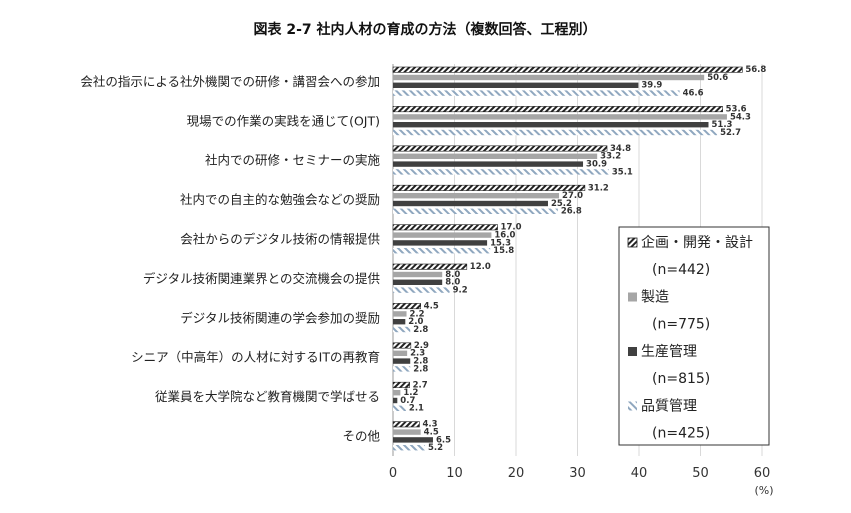 Image resolution: width=851 pixels, height=513 pixels. Describe the element at coordinates (230, 81) in the screenshot. I see `category-label: 会社の指示による社外機関での研修・講習会への参加` at that location.